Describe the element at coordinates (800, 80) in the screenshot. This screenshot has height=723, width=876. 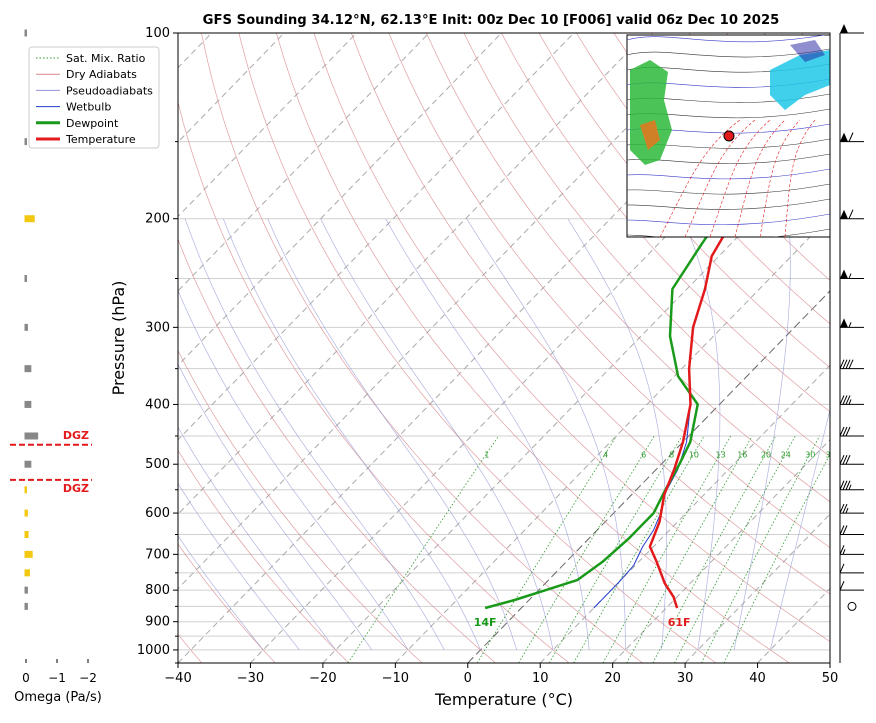
I see `map-snow-cyan` at that location.